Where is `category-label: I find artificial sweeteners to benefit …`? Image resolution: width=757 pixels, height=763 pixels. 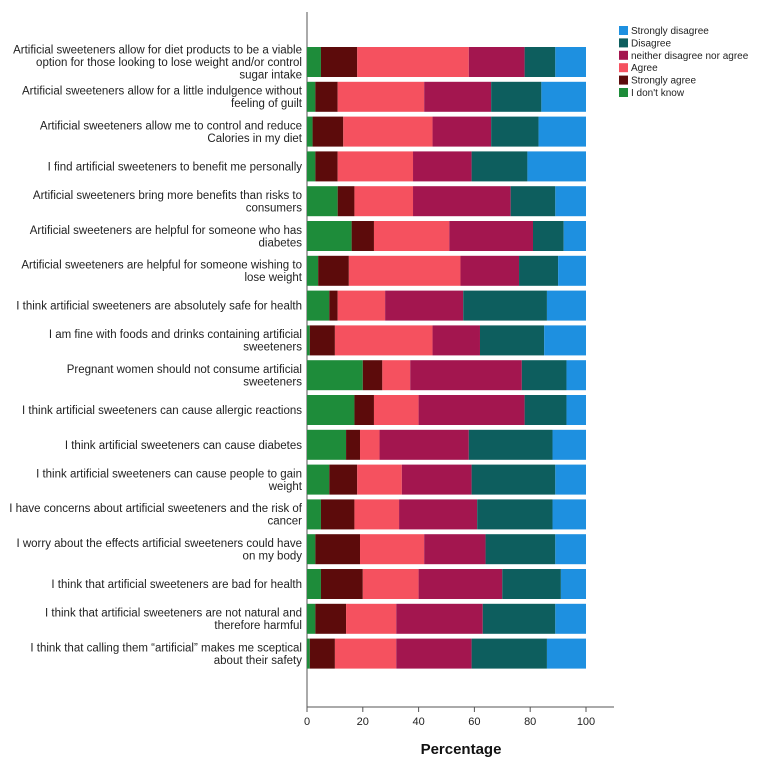
category-label: I find artificial sweeteners to benefit … is located at coordinates (175, 167).